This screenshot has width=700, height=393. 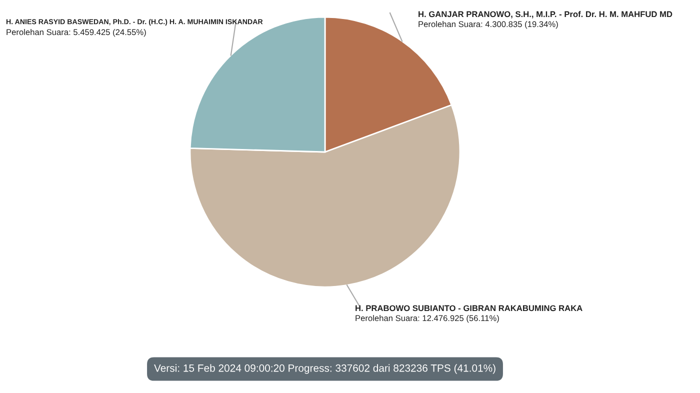 I want to click on slice-label: H. PRABOWO SUBIANTO - GIBRAN RAKABUMING RAKA, so click(x=469, y=308).